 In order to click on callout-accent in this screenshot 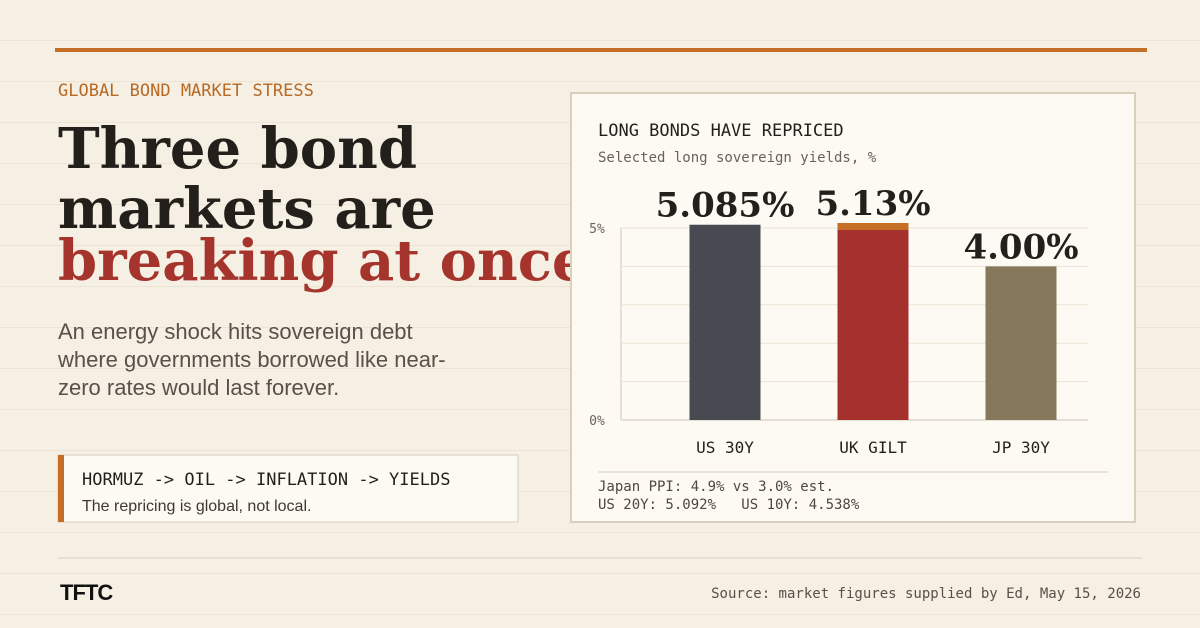, I will do `click(61, 488)`.